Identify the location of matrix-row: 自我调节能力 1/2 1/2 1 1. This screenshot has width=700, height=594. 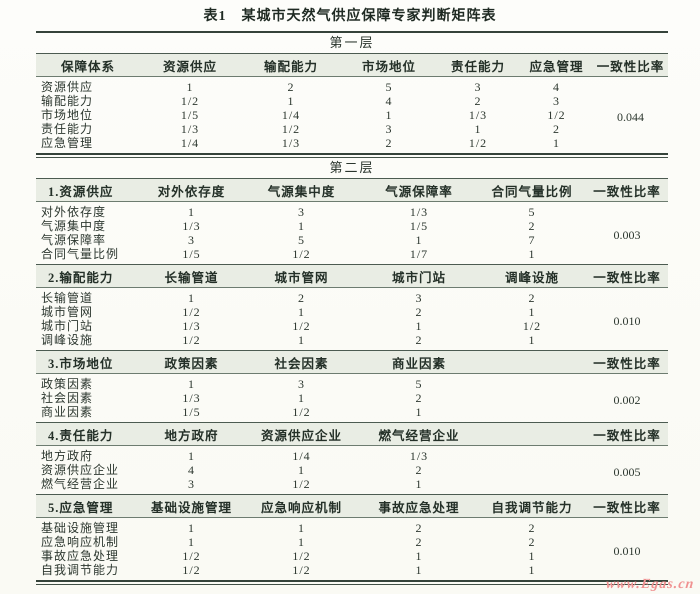
(352, 571).